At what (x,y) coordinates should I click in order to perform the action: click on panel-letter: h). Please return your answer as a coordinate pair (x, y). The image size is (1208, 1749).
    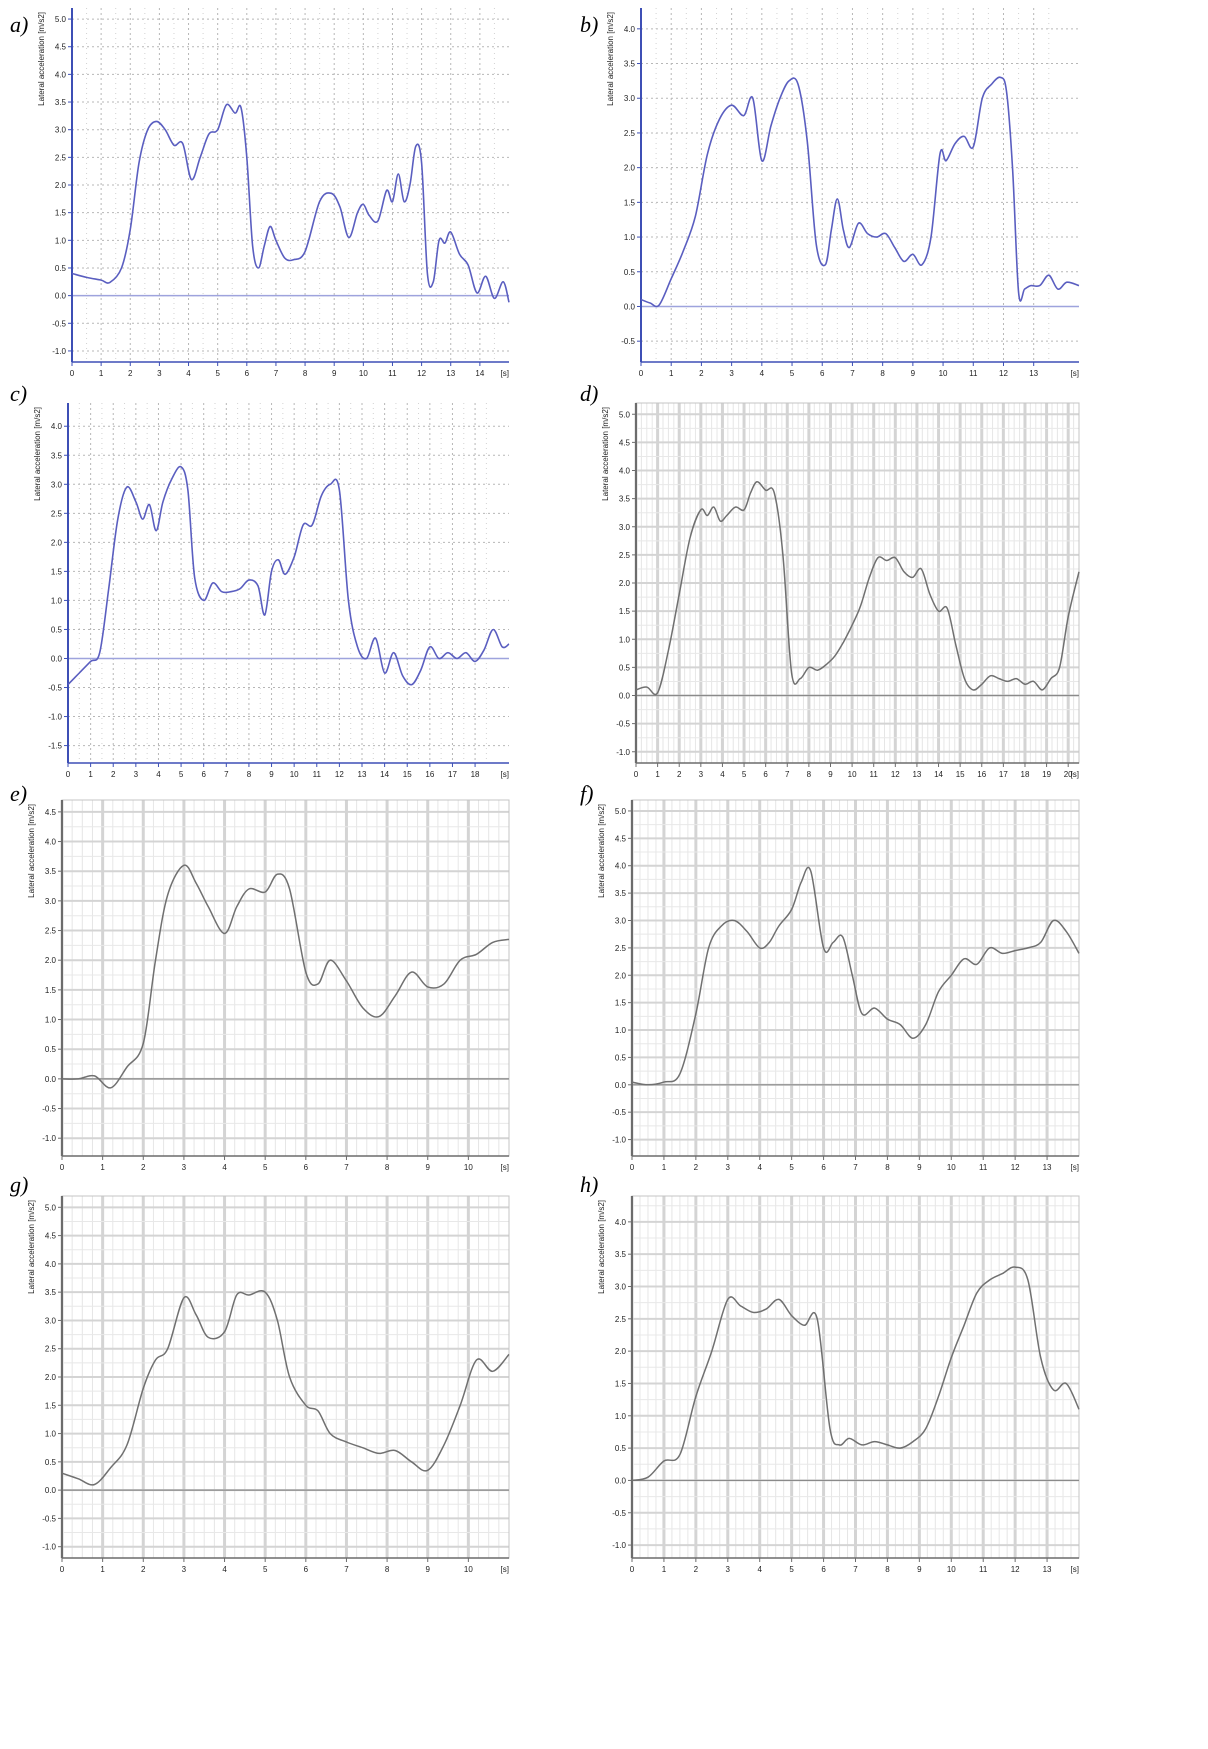
    Looking at the image, I should click on (589, 1184).